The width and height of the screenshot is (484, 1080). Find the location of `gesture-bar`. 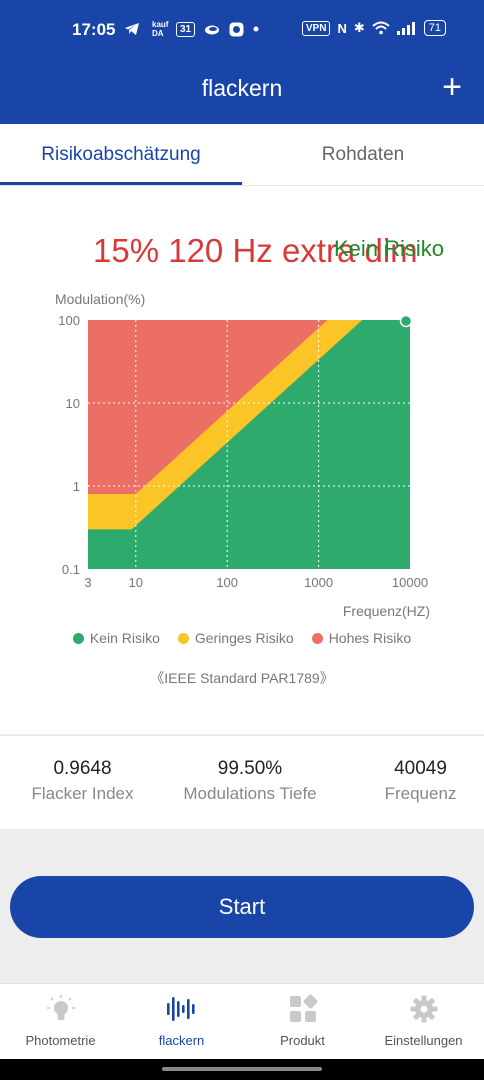

gesture-bar is located at coordinates (242, 1069).